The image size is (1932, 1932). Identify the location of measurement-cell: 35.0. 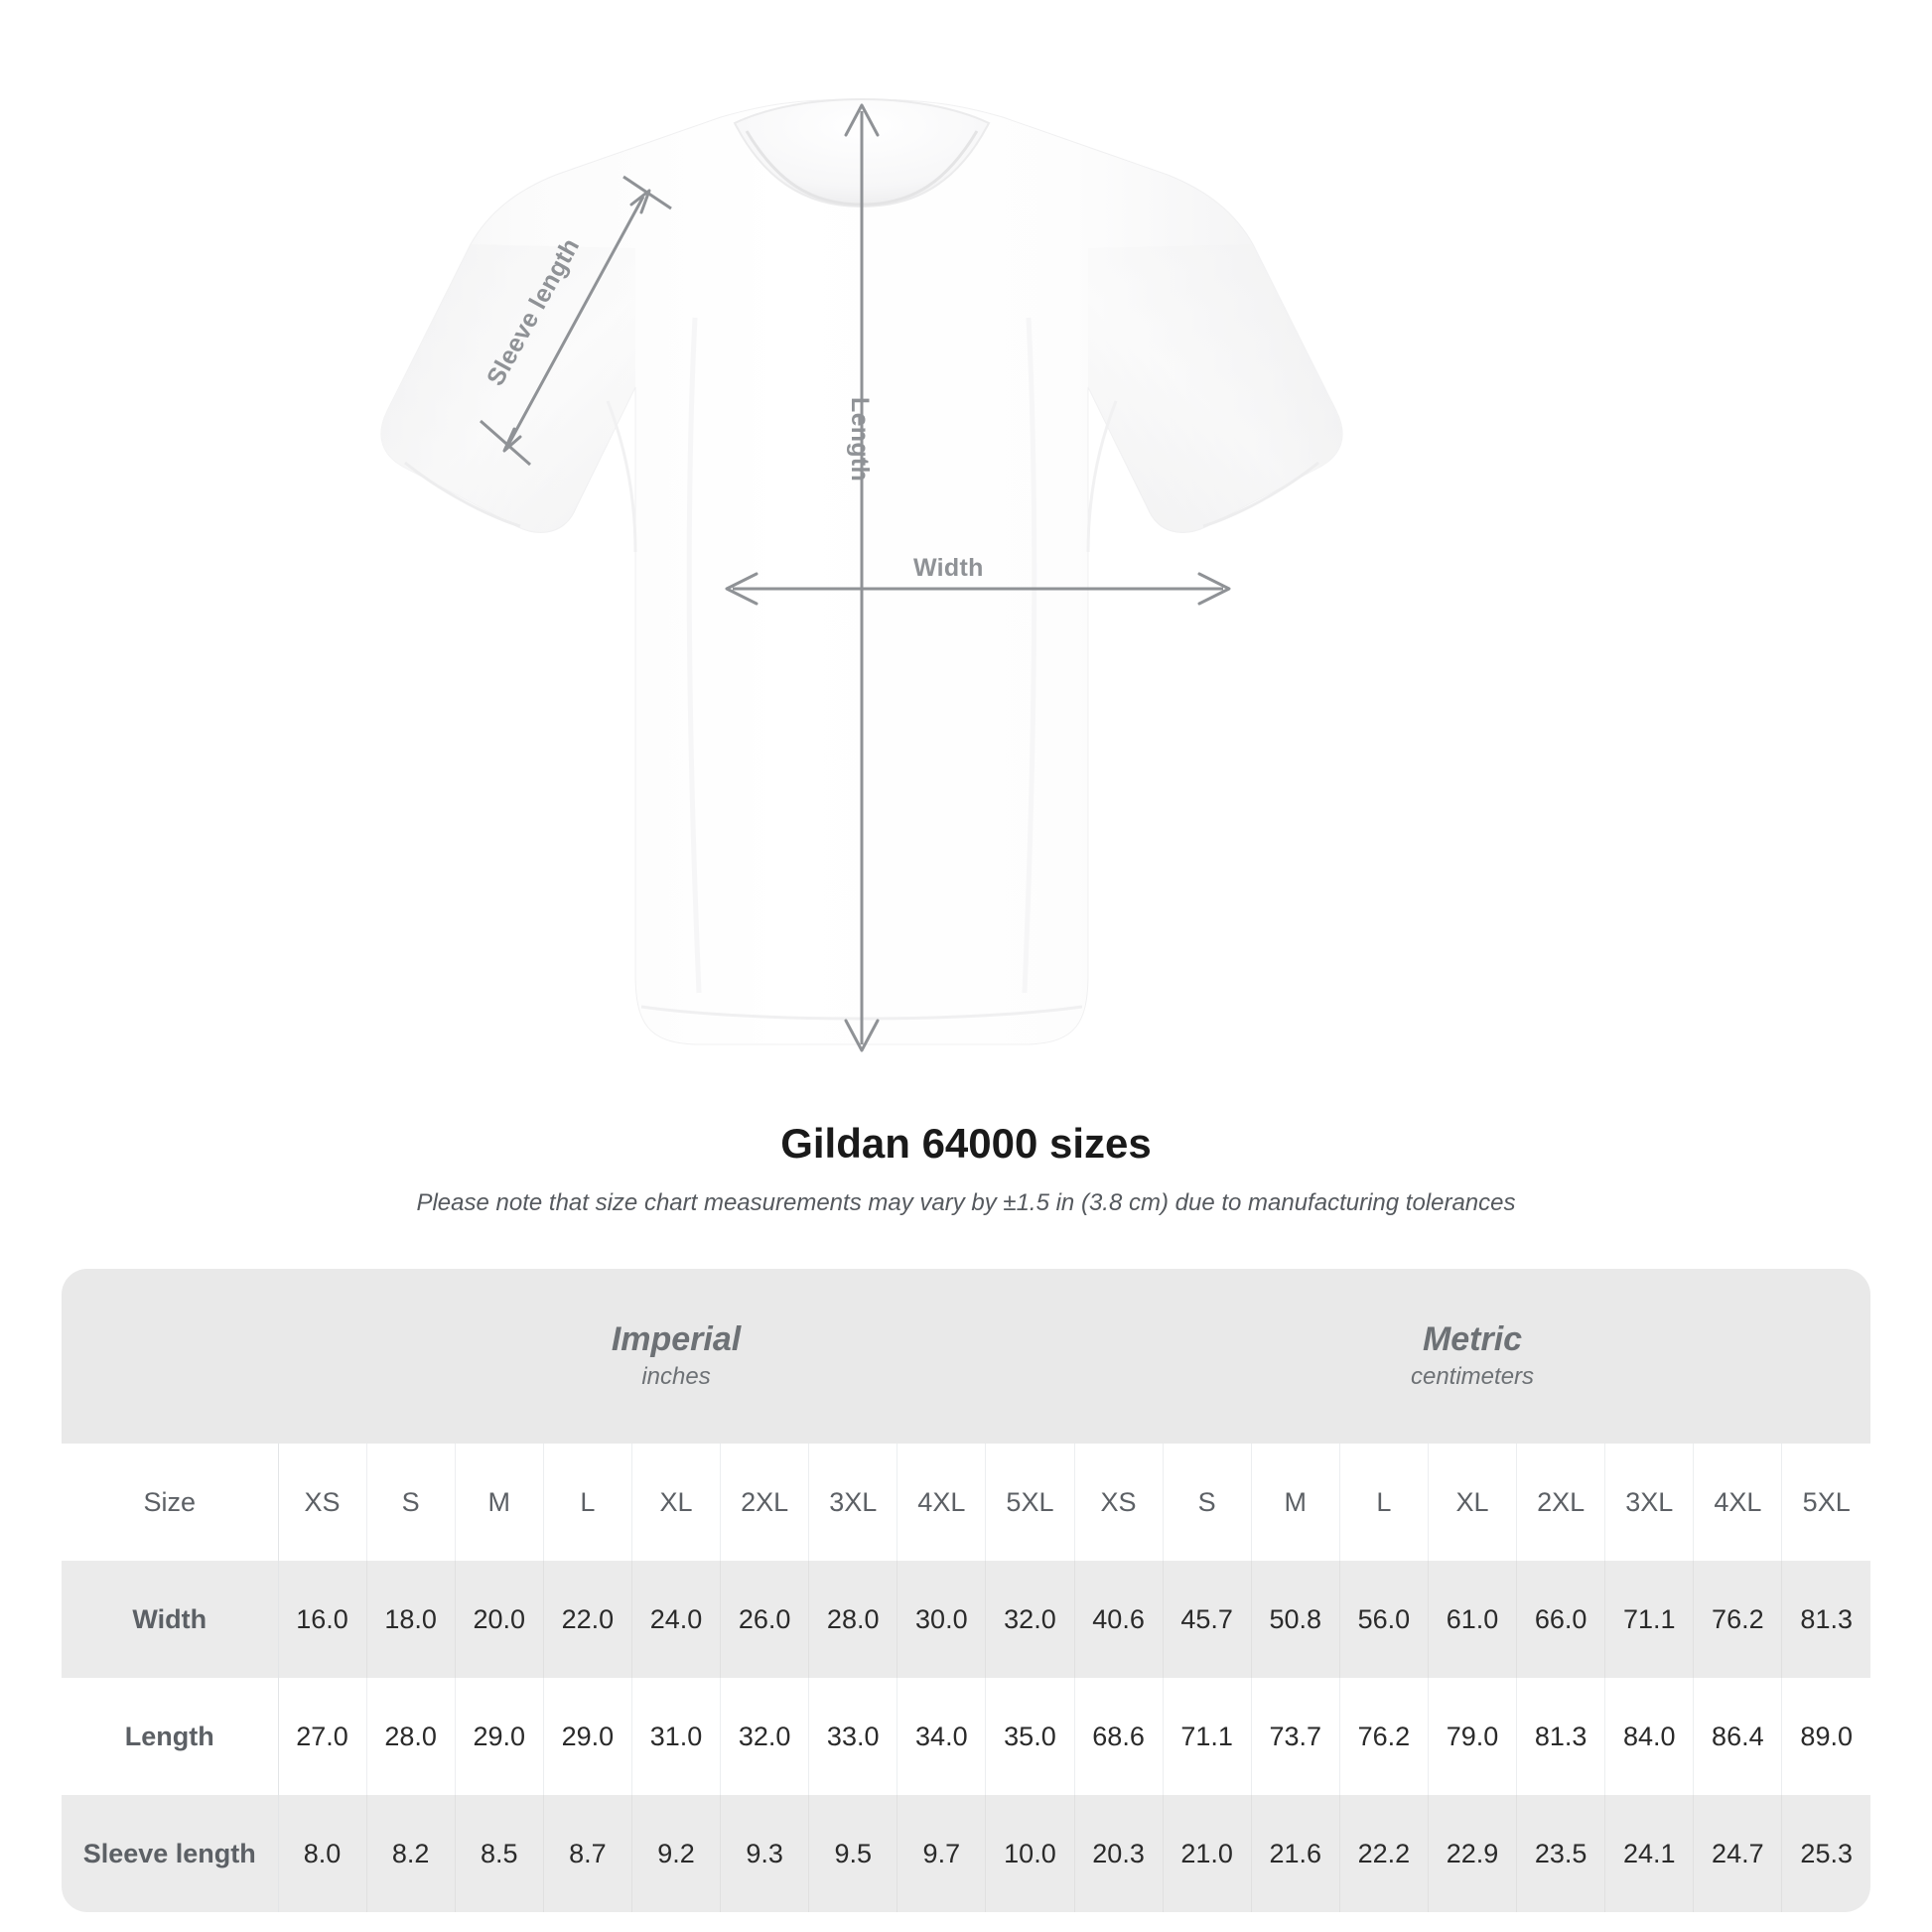
(1030, 1737).